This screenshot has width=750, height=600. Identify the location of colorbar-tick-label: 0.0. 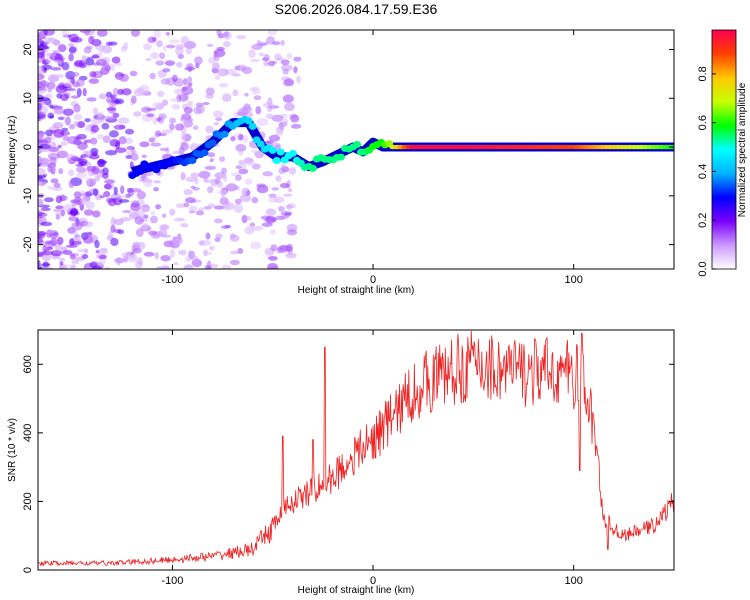
(703, 268).